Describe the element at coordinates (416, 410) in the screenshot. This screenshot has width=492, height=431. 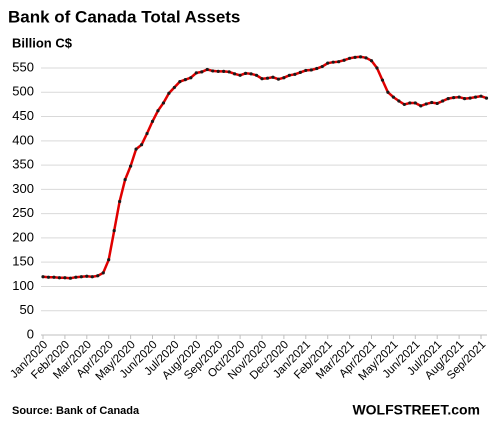
I see `brand: WOLFSTREET.com` at that location.